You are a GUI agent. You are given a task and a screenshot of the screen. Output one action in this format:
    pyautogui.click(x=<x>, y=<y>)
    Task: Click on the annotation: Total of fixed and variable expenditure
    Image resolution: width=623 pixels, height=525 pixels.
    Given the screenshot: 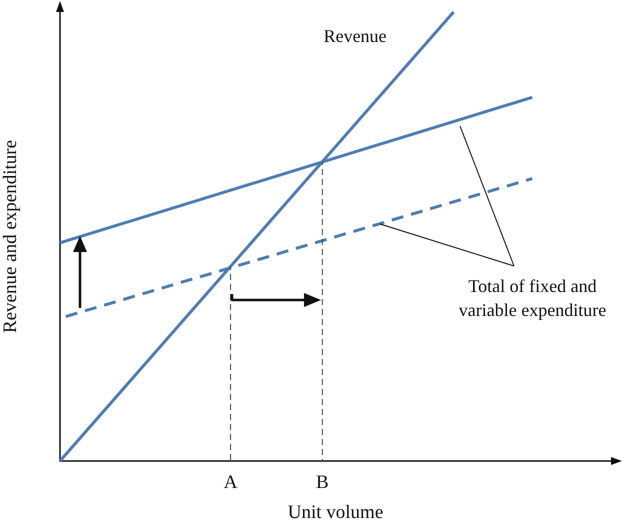 What is the action you would take?
    pyautogui.click(x=533, y=298)
    